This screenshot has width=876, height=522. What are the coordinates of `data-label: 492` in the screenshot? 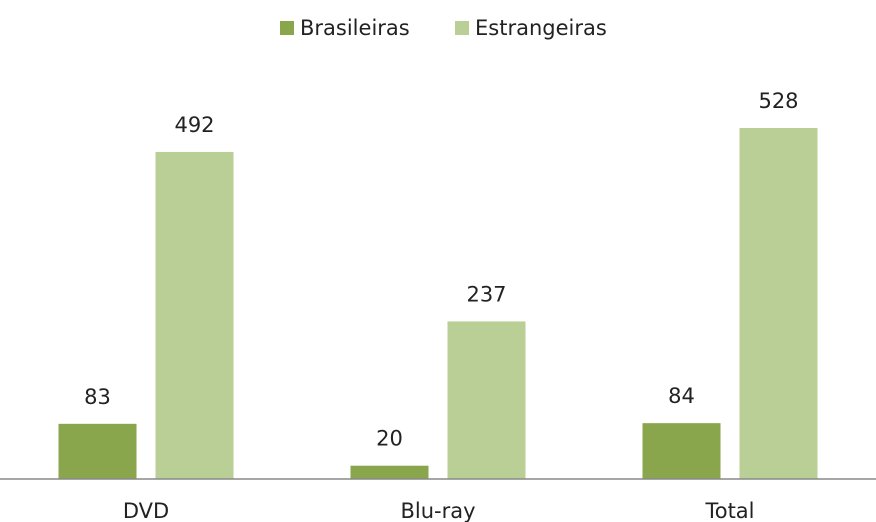 It's located at (194, 125).